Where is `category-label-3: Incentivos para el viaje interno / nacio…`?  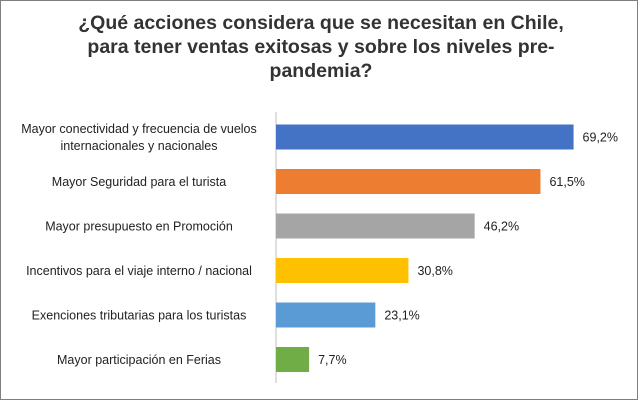
category-label-3: Incentivos para el viaje interno / nacio… is located at coordinates (139, 271).